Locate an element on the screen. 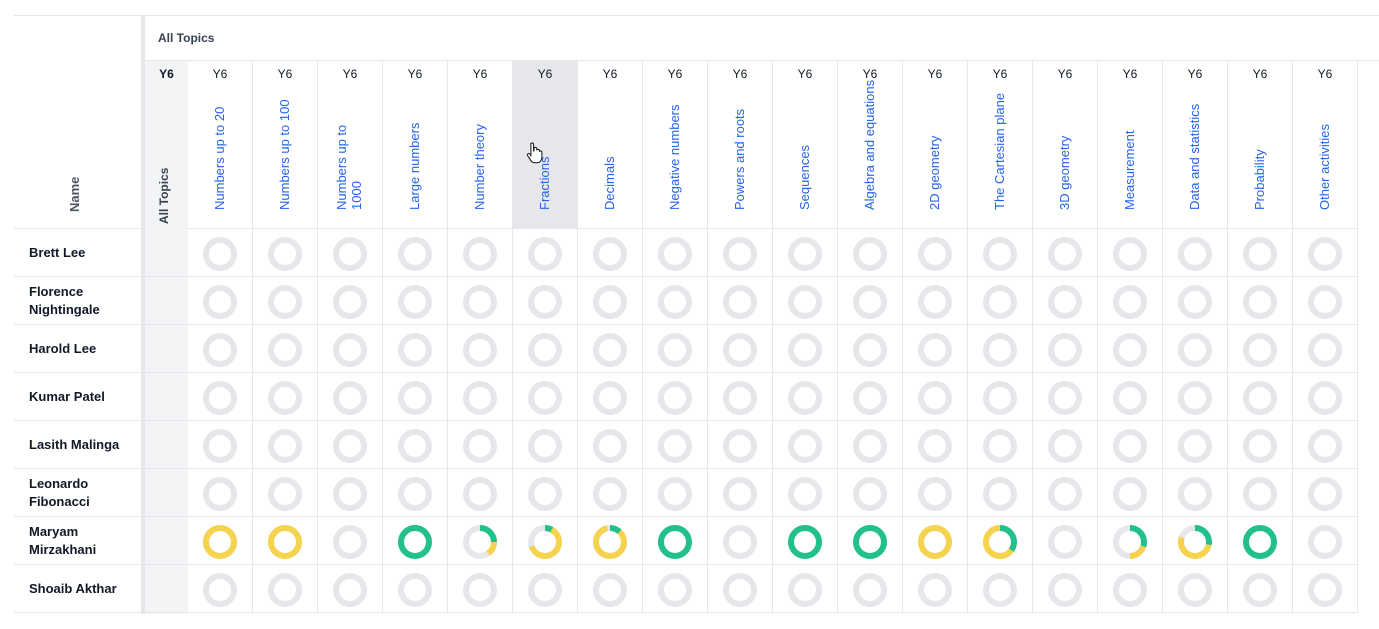  topic-link: Numbers up to 100 is located at coordinates (284, 154).